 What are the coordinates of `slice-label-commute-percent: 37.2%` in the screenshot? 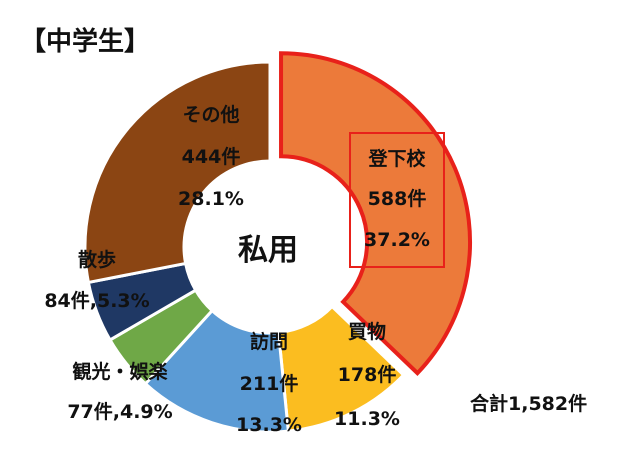 It's located at (397, 240).